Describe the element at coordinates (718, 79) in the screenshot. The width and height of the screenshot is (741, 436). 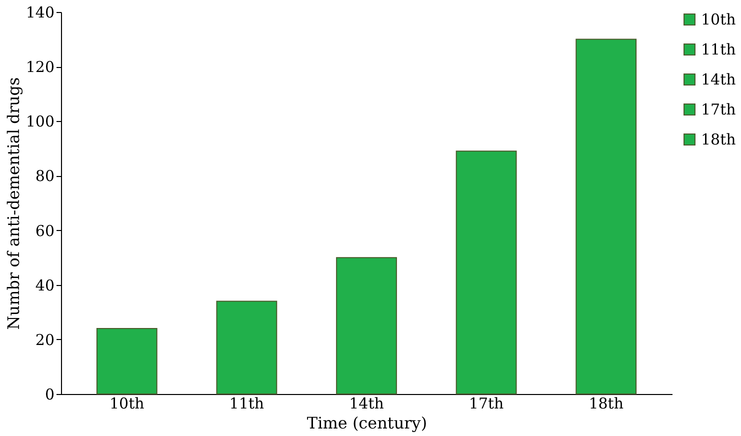
I see `legend-label: 14th` at that location.